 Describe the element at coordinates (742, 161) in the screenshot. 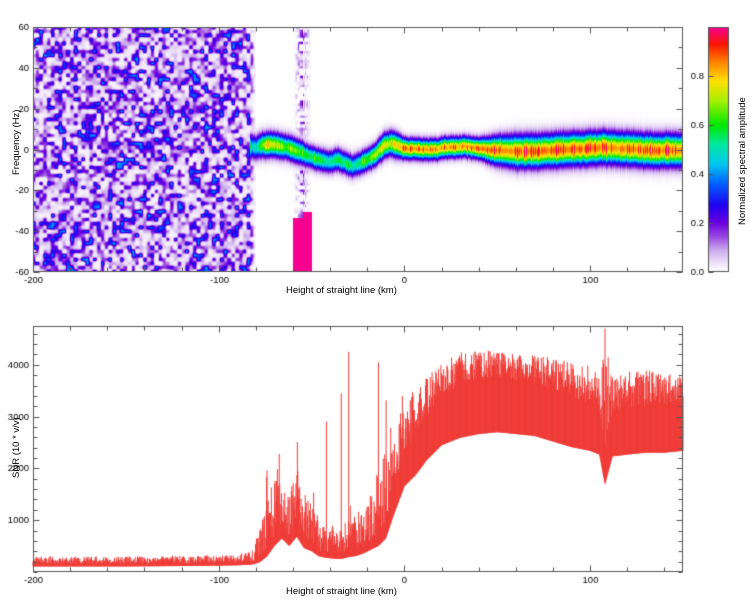

I see `colorbar-label: Normalized spectral amplitude` at that location.